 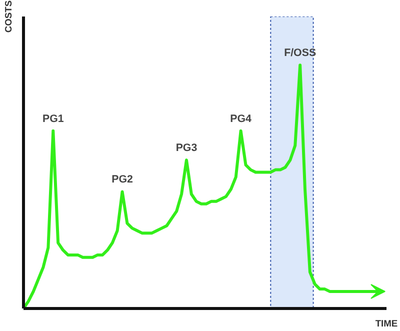 I want to click on annotation: PG2, so click(x=123, y=180).